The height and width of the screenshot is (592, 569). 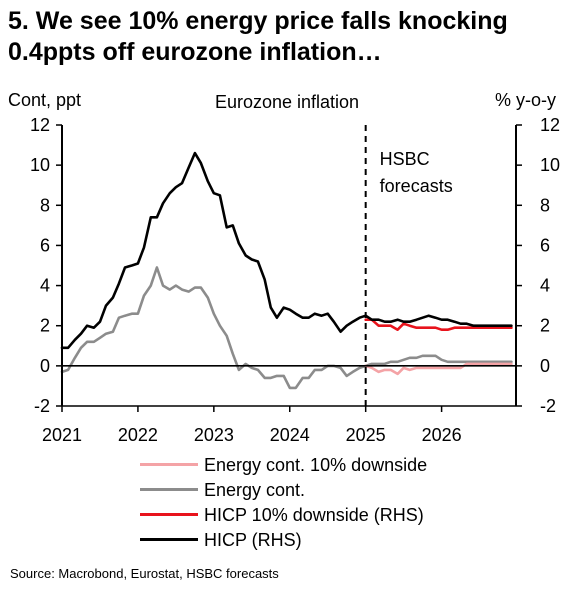 What do you see at coordinates (438, 324) in the screenshot?
I see `series-line-hicp-10-downside-rhs` at bounding box center [438, 324].